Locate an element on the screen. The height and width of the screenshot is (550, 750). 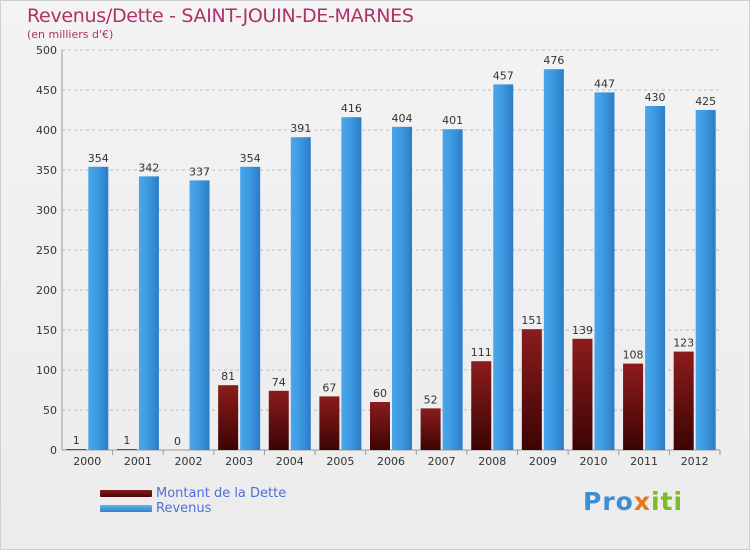
data-label-revenue: 447 is located at coordinates (604, 83).